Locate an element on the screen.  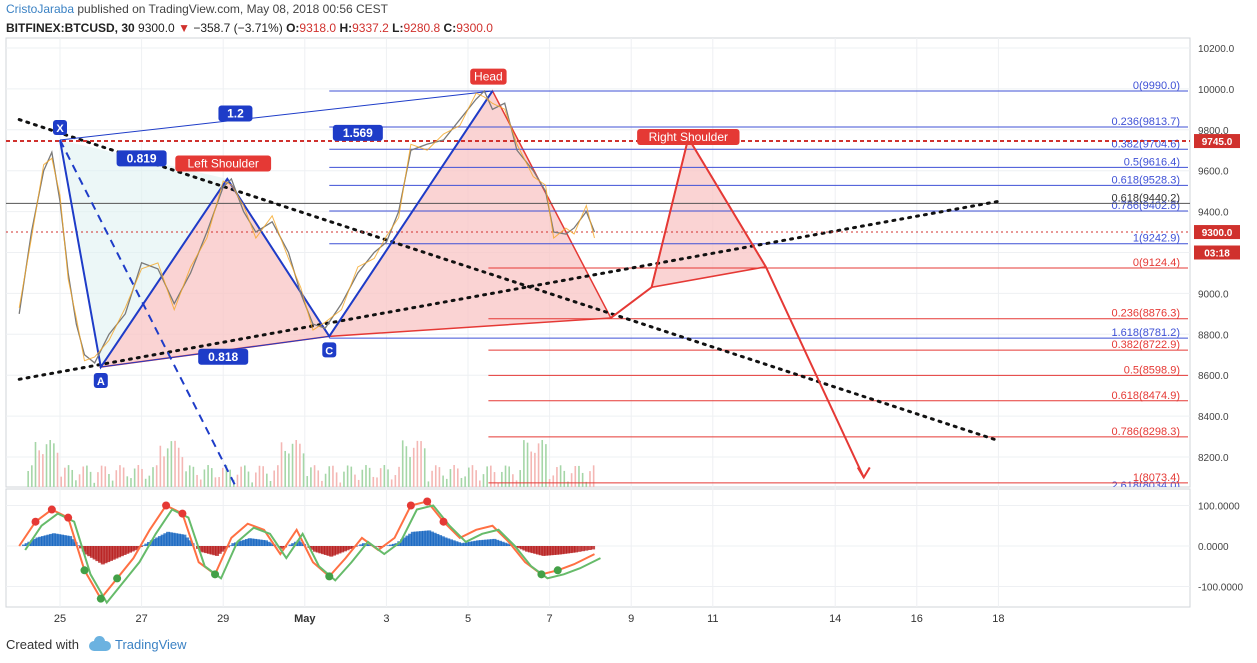
ratio-label: 0.819 is located at coordinates (142, 158).